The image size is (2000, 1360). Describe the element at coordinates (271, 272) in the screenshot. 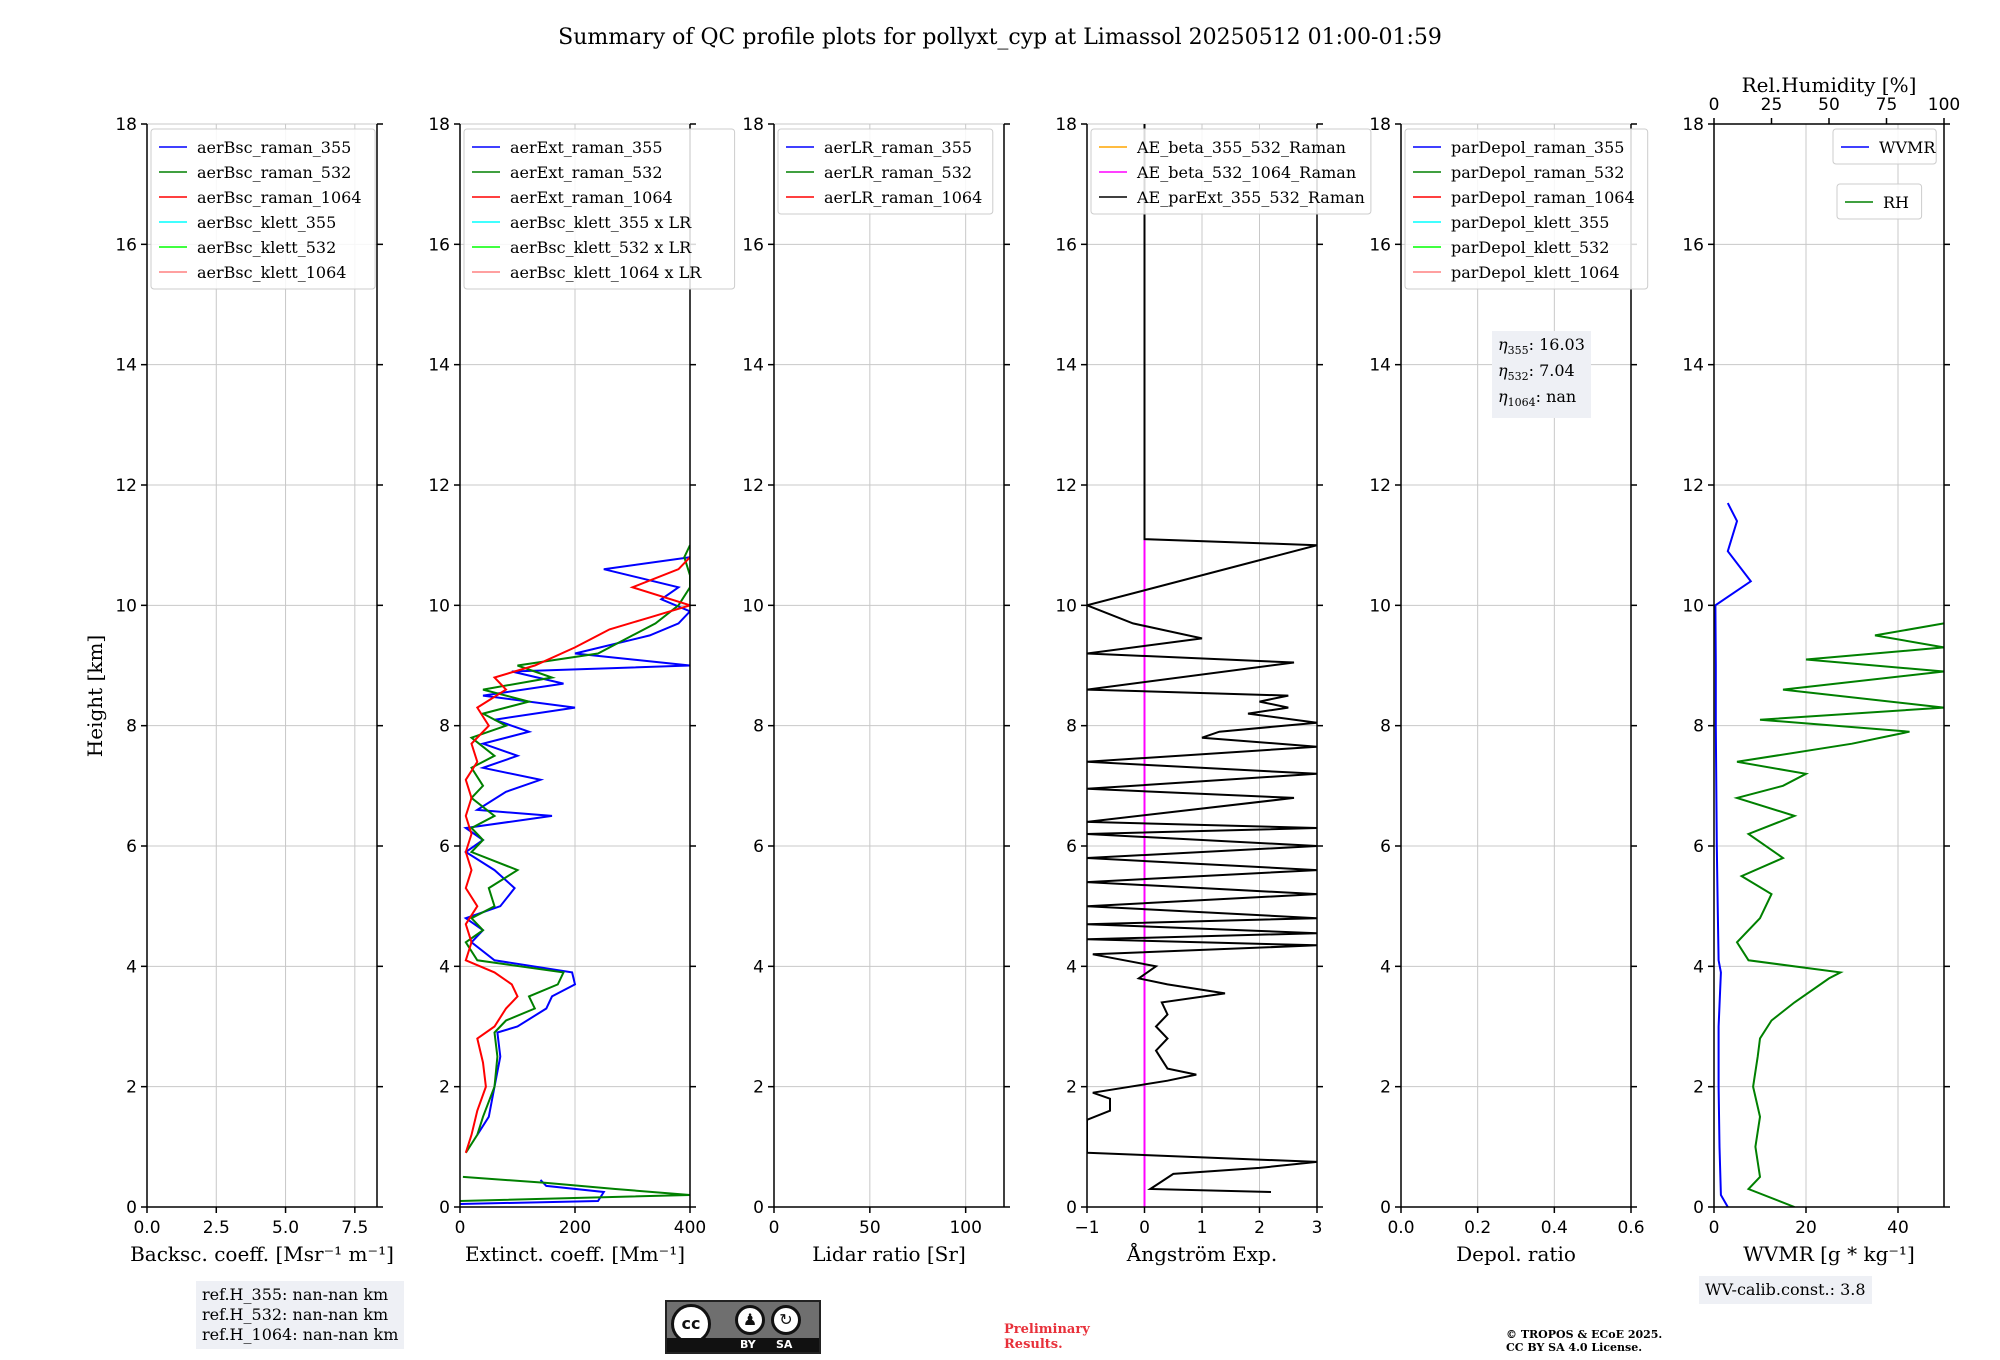

I see `legend-entry: aerBsc_klett_1064` at that location.